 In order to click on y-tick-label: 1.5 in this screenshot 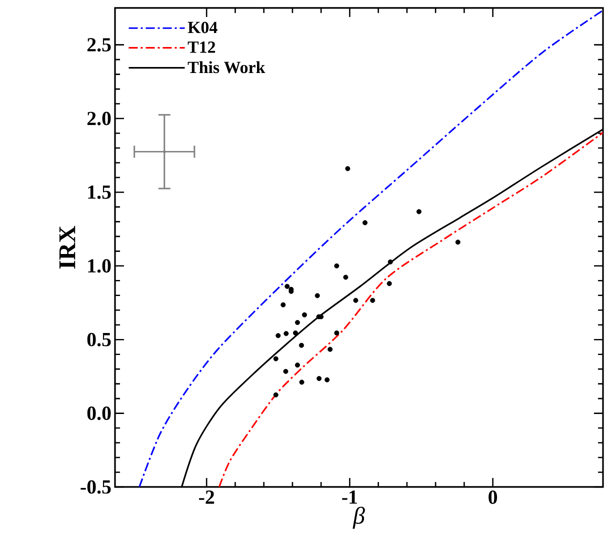, I will do `click(99, 192)`.